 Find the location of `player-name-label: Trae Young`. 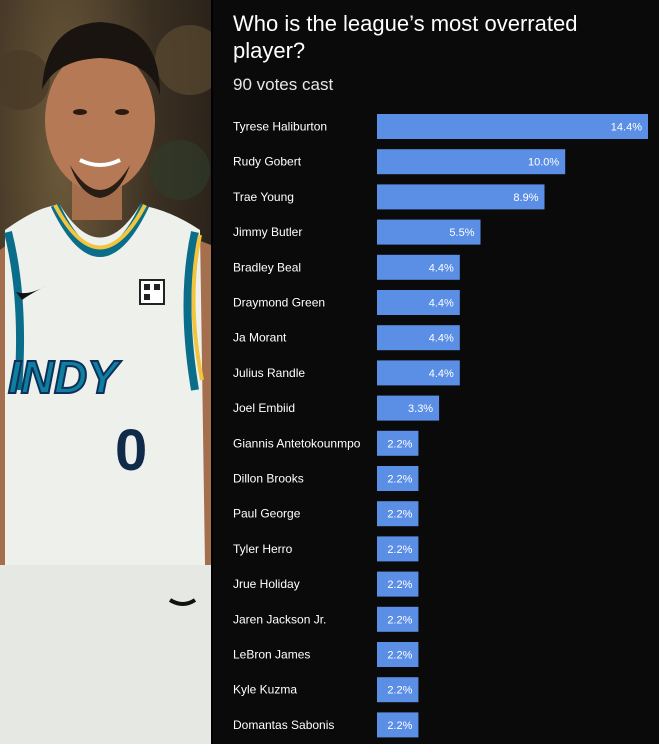

player-name-label: Trae Young is located at coordinates (263, 197).